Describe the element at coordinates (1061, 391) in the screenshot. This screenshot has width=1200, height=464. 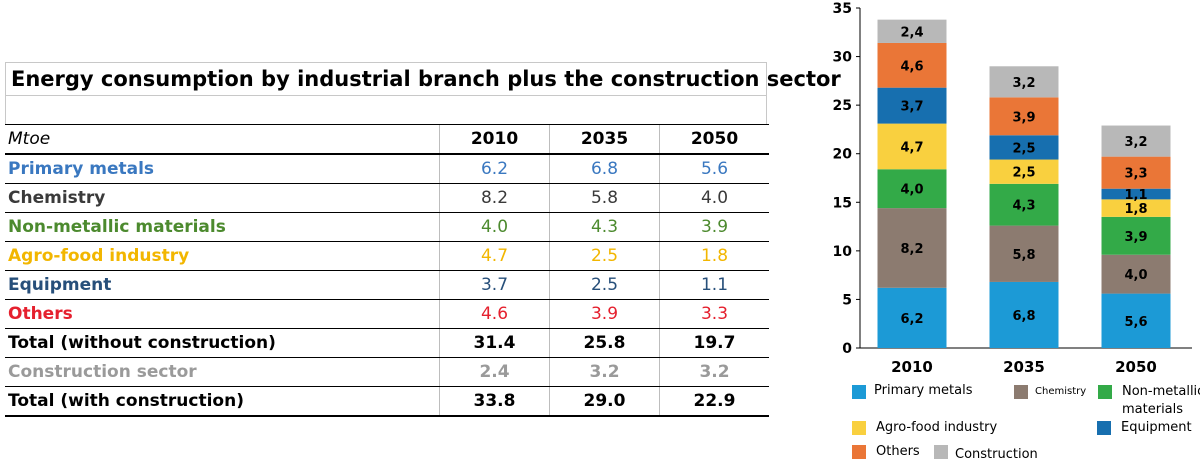
I see `legend-label-chemistry: Chemistry` at that location.